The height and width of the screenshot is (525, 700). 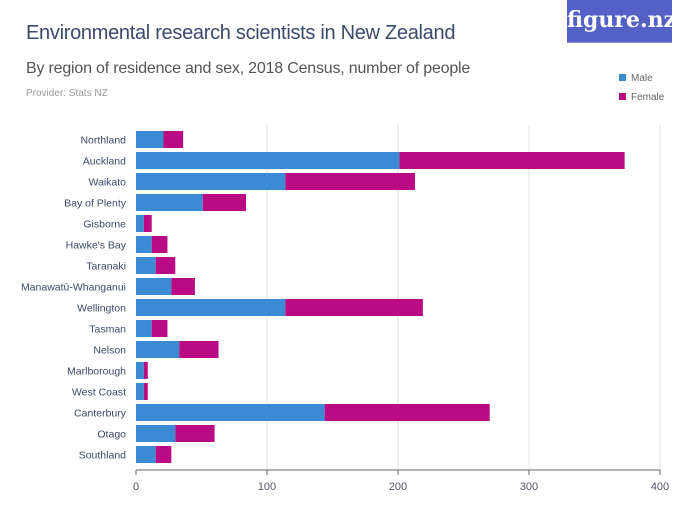 I want to click on category-label: Waikato, so click(x=107, y=183).